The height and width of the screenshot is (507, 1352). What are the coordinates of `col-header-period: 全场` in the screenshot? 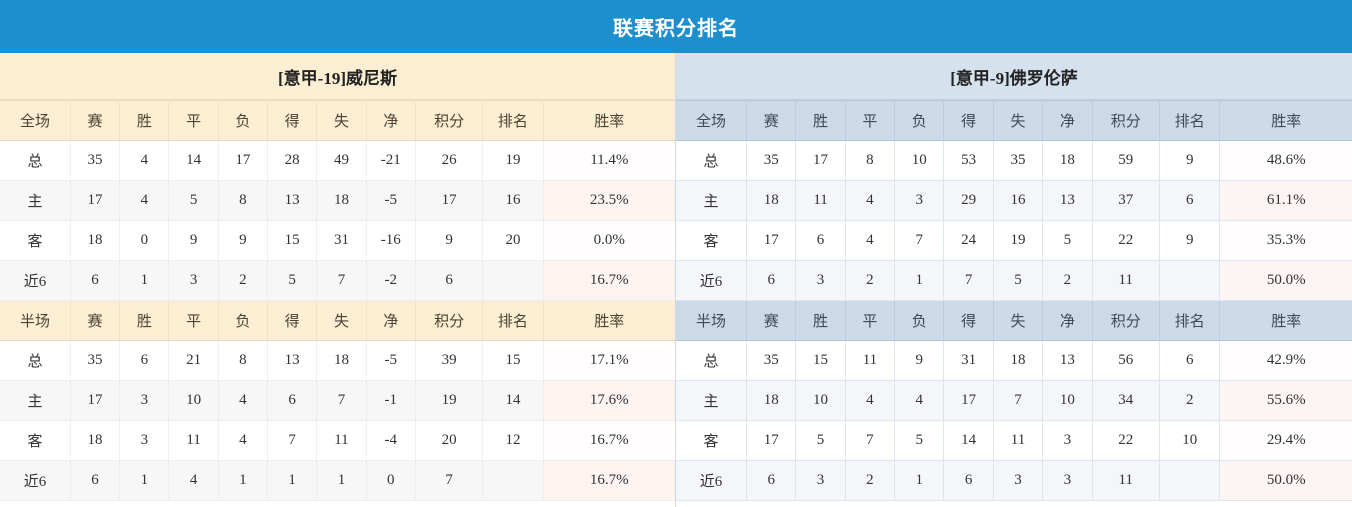 It's located at (35, 120).